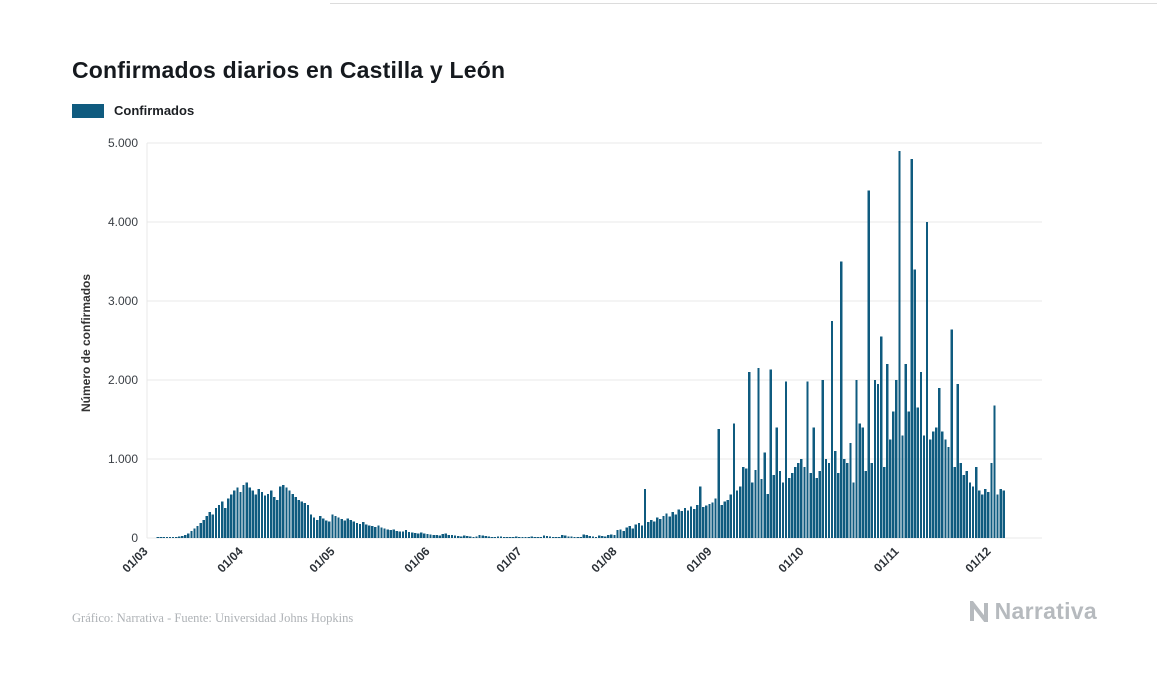 The image size is (1157, 674). I want to click on page-title: Confirmados diarios en Castilla y León, so click(289, 70).